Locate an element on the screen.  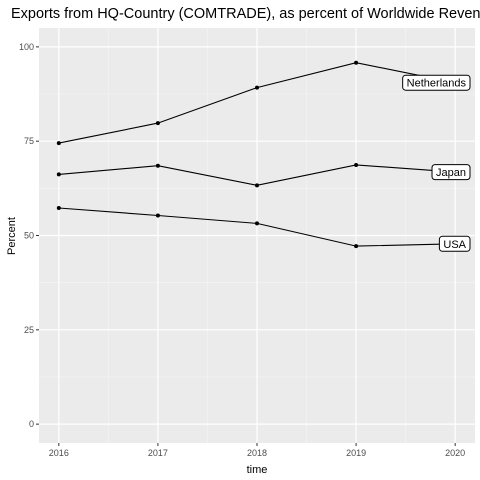
label-text: Netherlands is located at coordinates (437, 84).